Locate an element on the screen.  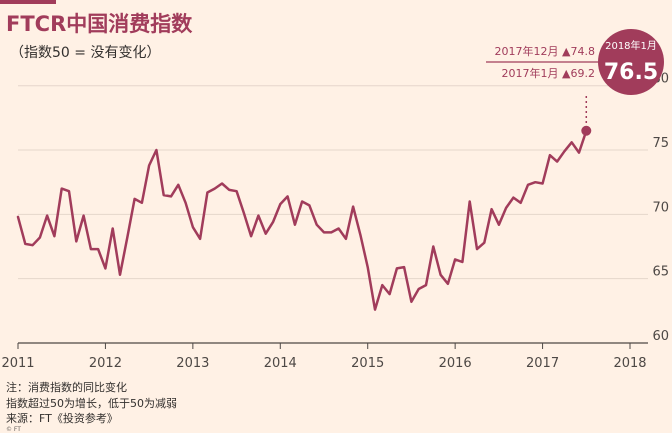
latest-value-point is located at coordinates (586, 130).